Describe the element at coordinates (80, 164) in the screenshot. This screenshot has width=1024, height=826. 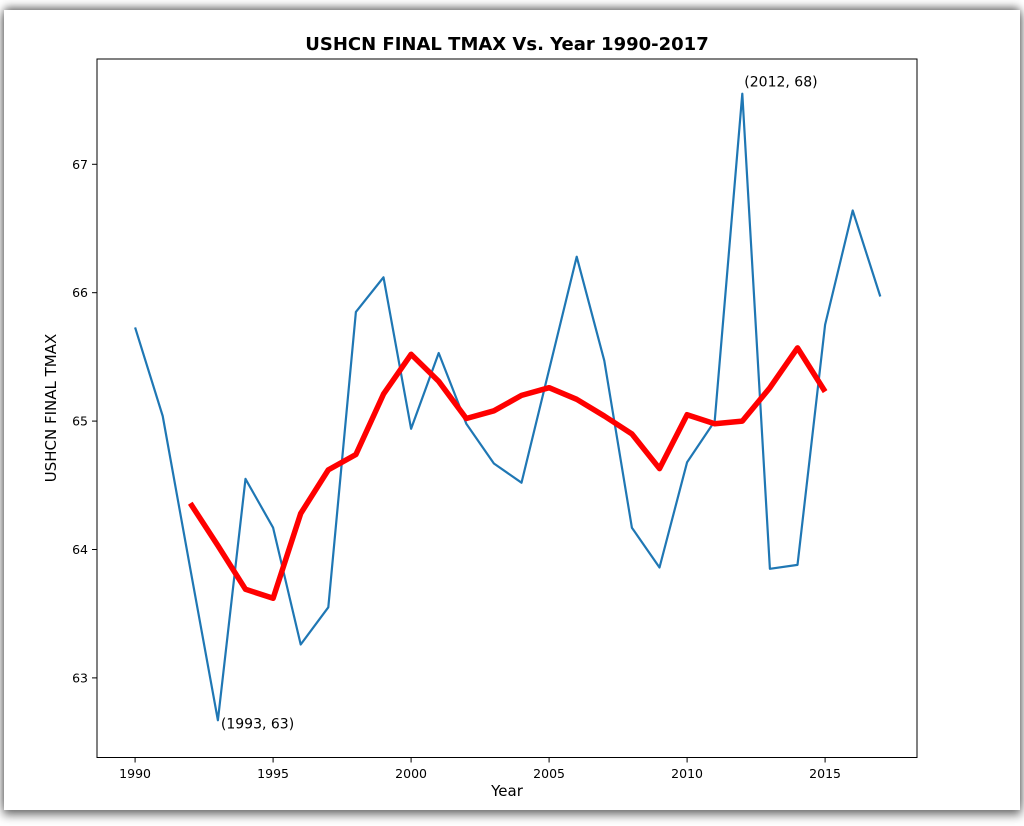
I see `y-tick-label: 67` at that location.